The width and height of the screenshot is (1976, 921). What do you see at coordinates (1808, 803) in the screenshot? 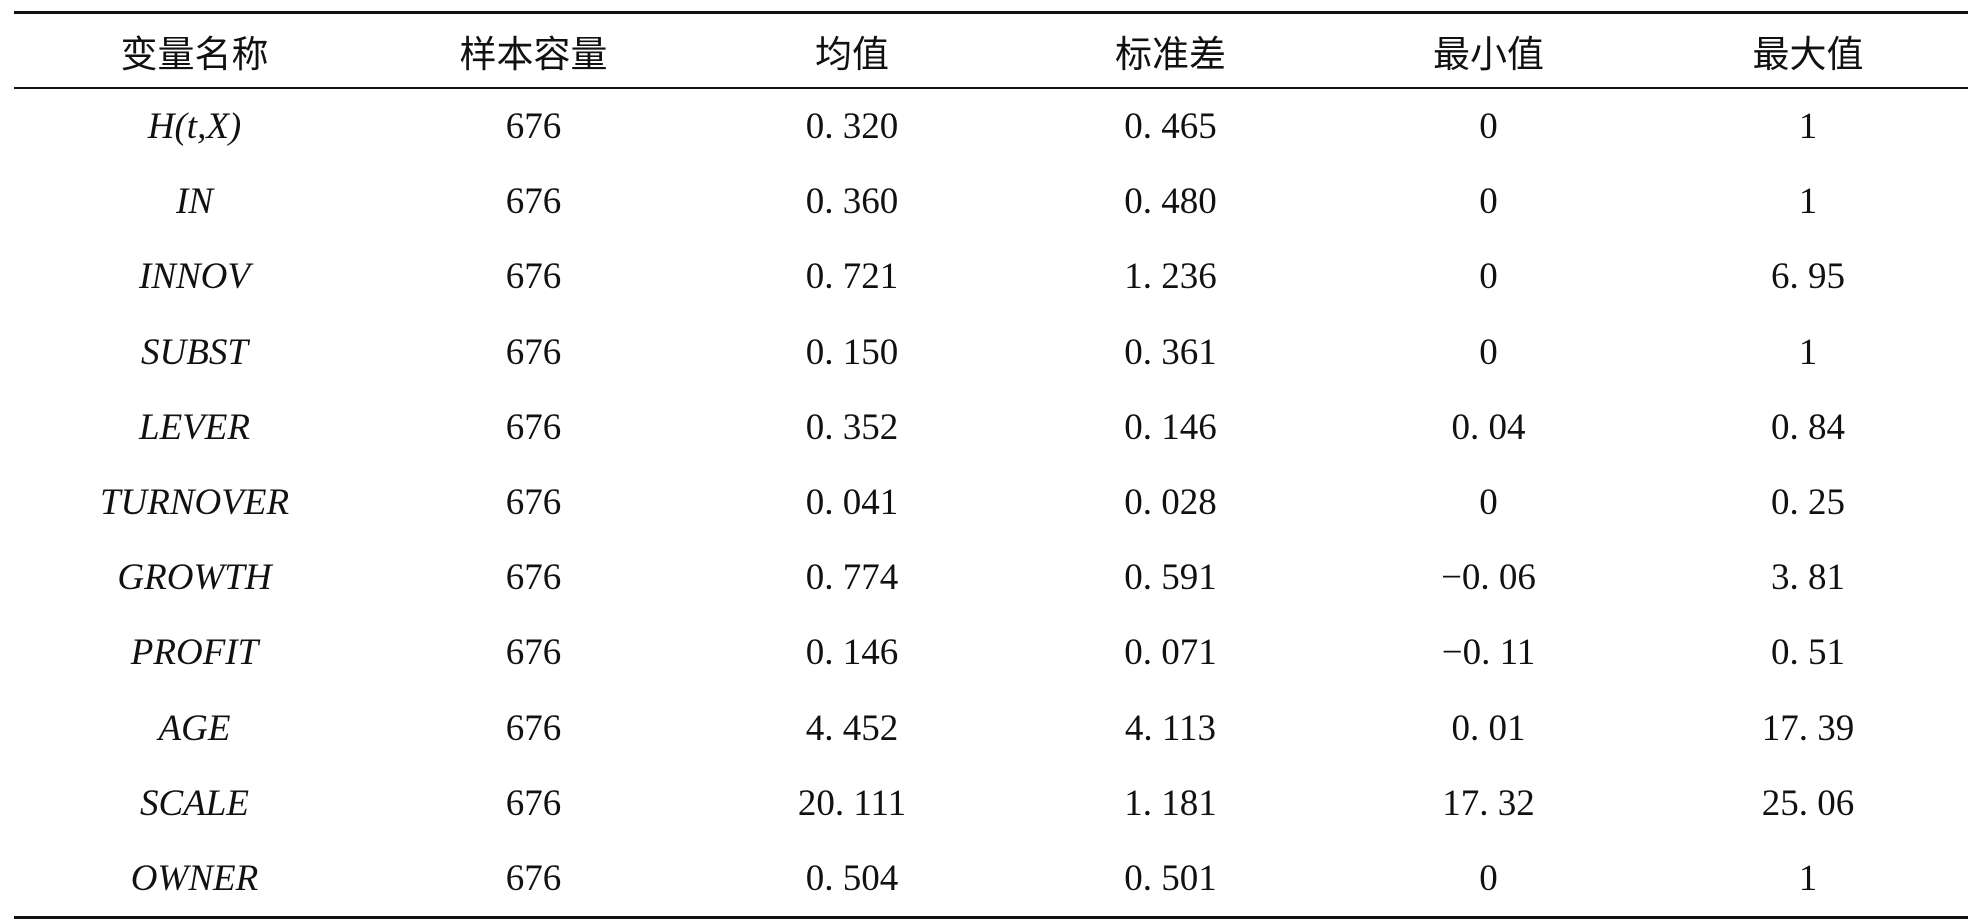
I see `cell-max: 25. 06` at bounding box center [1808, 803].